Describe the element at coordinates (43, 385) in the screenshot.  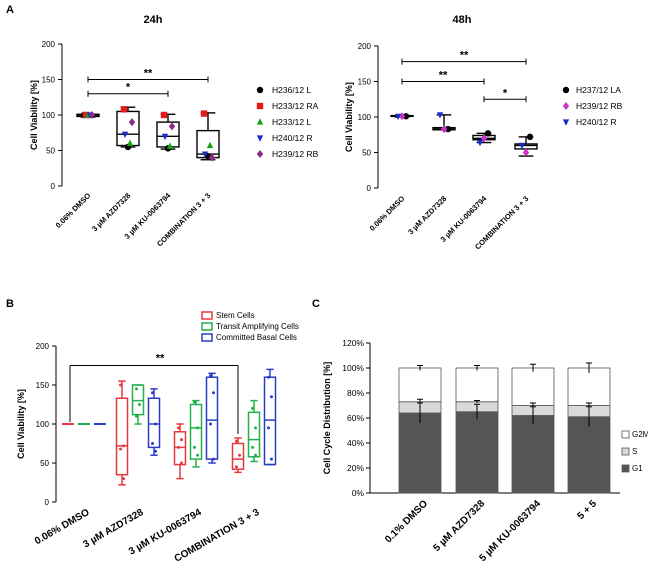
I see `b-y-tick-label: 150` at that location.